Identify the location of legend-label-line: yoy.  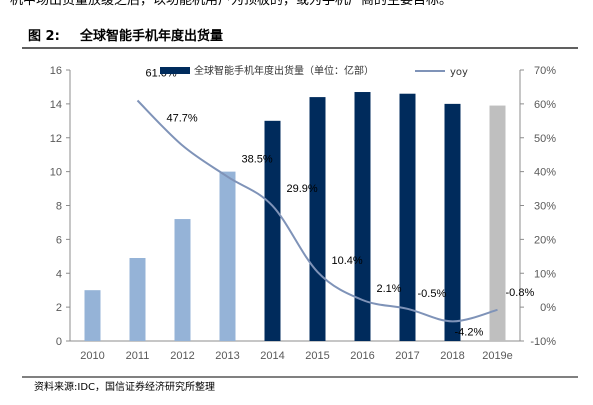
(459, 72).